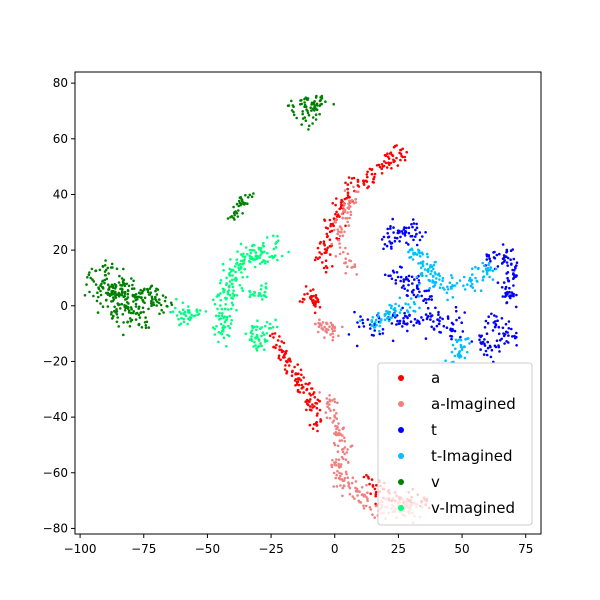 The height and width of the screenshot is (600, 600). Describe the element at coordinates (525, 549) in the screenshot. I see `x-tick-label: 75` at that location.